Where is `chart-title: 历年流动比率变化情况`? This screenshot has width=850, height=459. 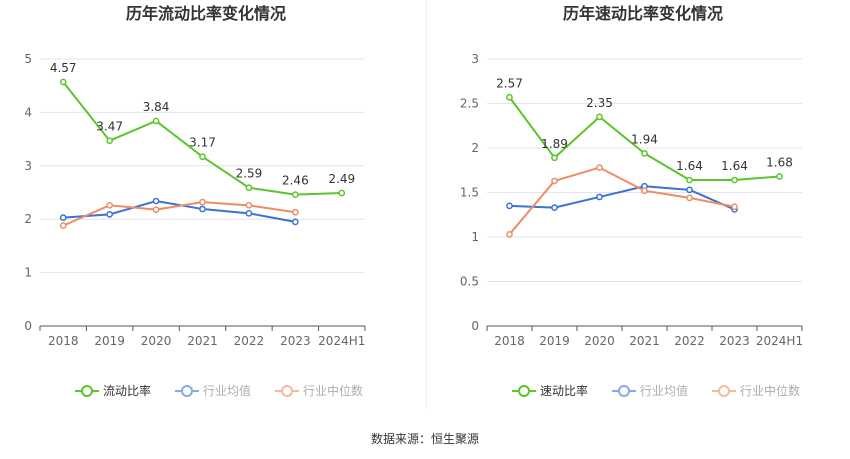
chart-title: 历年流动比率变化情况 is located at coordinates (206, 13).